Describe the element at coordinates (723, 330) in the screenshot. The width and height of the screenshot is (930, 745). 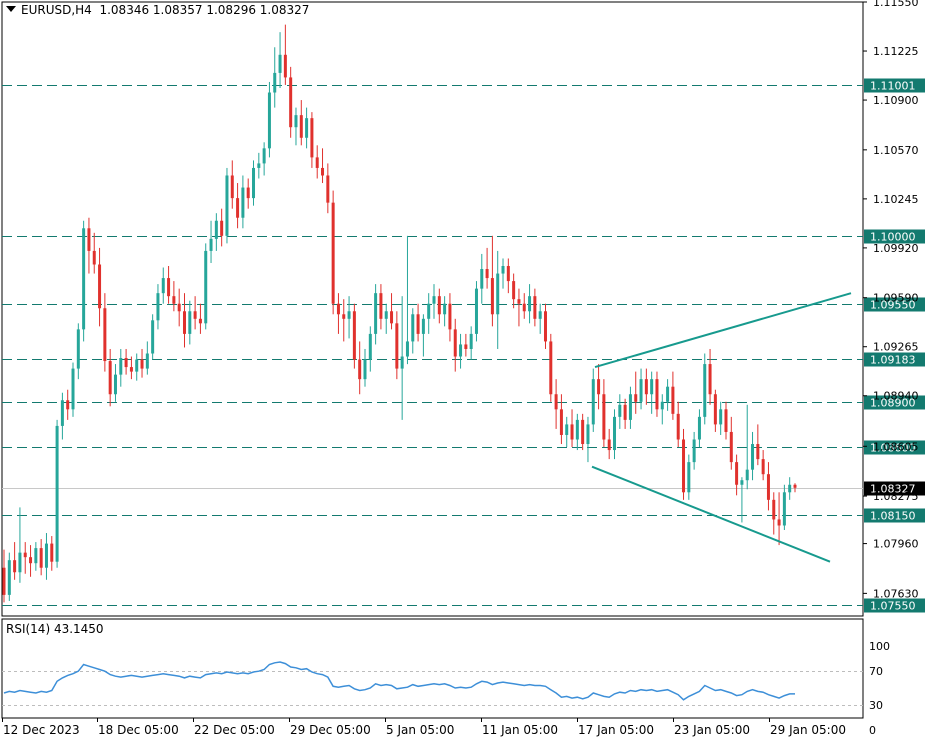
I see `channel-upper-trendline` at that location.